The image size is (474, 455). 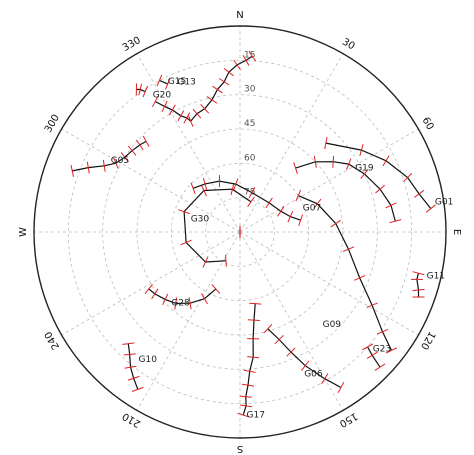 I want to click on satellite-label-g30: G30, so click(x=200, y=220).